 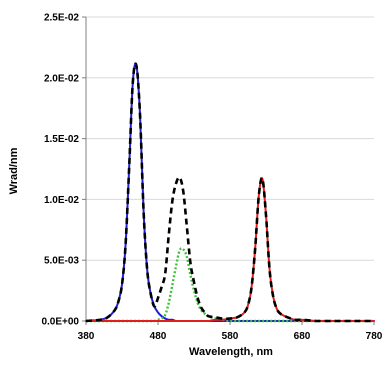 I want to click on x-tick-label: 380, so click(x=86, y=336).